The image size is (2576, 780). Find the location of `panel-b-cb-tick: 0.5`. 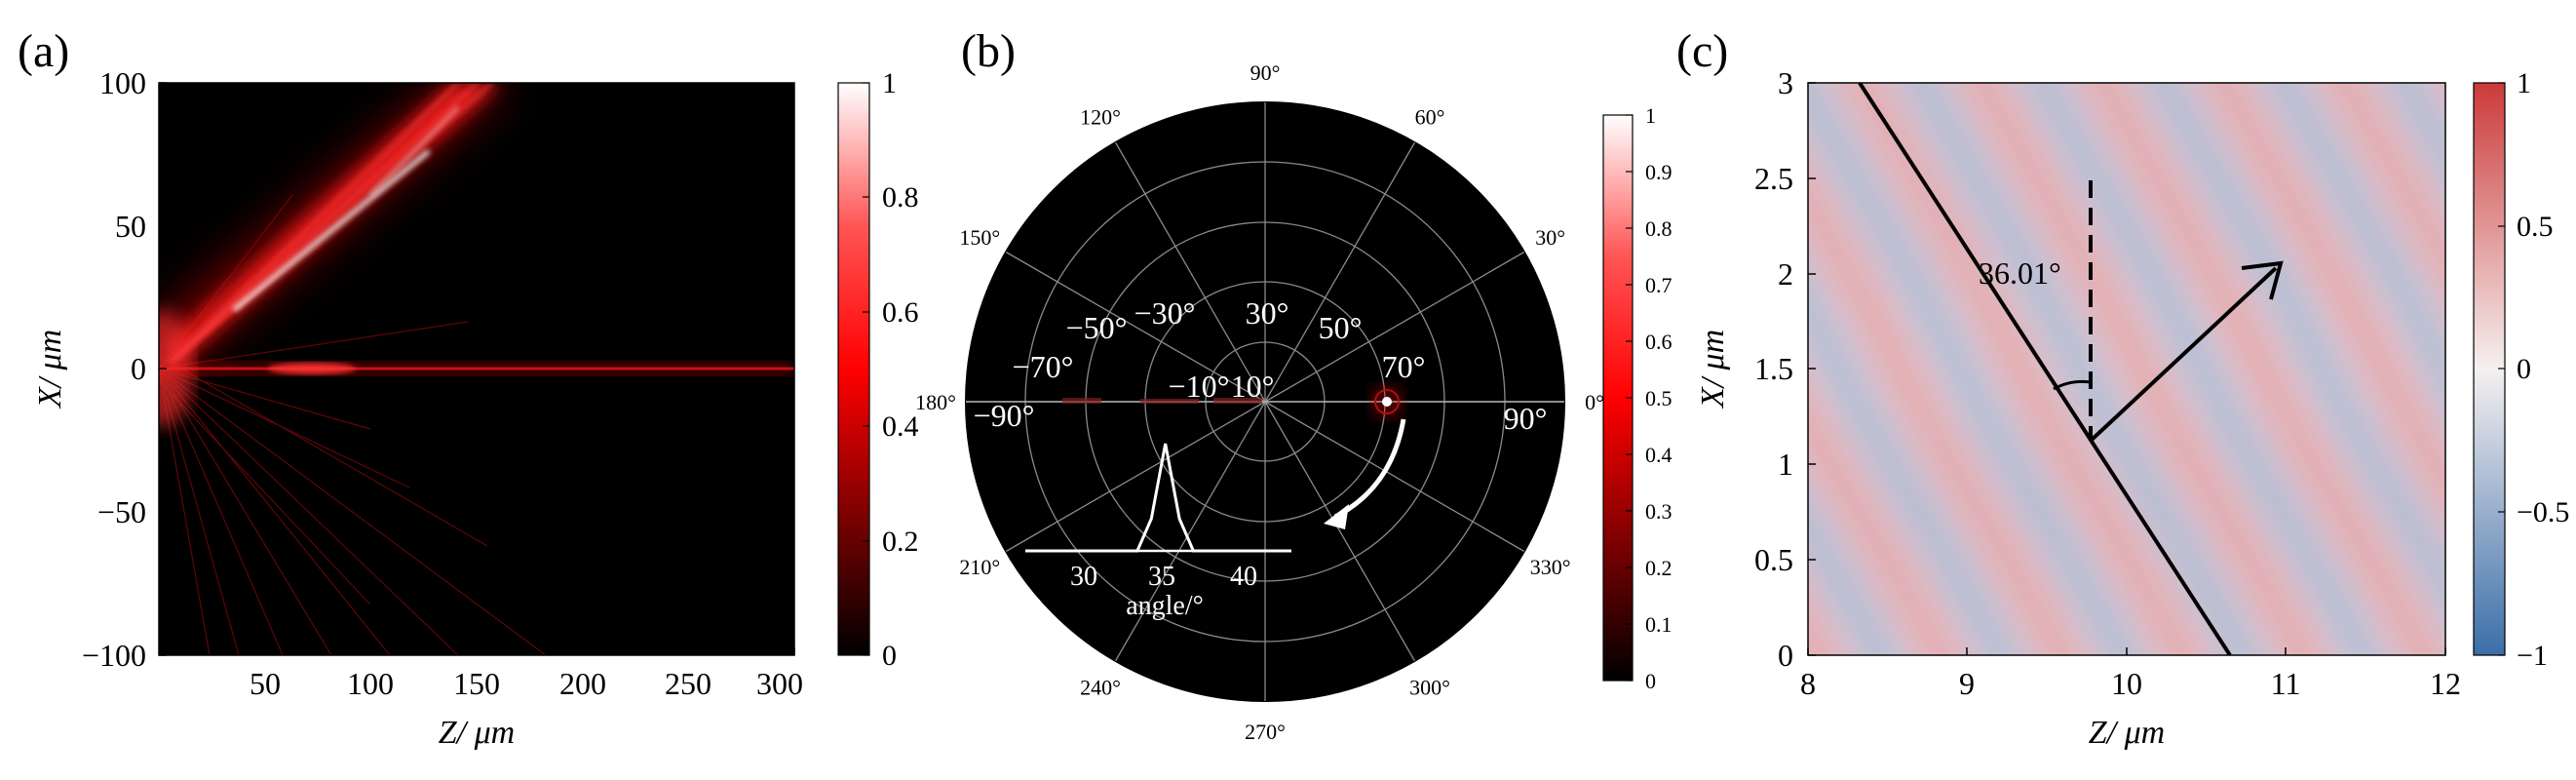

panel-b-cb-tick: 0.5 is located at coordinates (1658, 398).